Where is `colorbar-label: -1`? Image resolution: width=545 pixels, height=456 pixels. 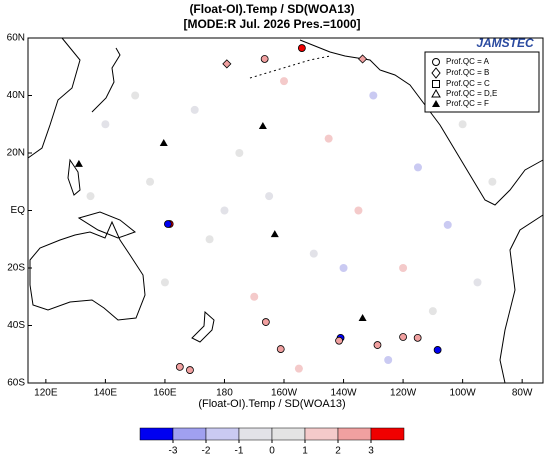
colorbar-label: -1 is located at coordinates (239, 451).